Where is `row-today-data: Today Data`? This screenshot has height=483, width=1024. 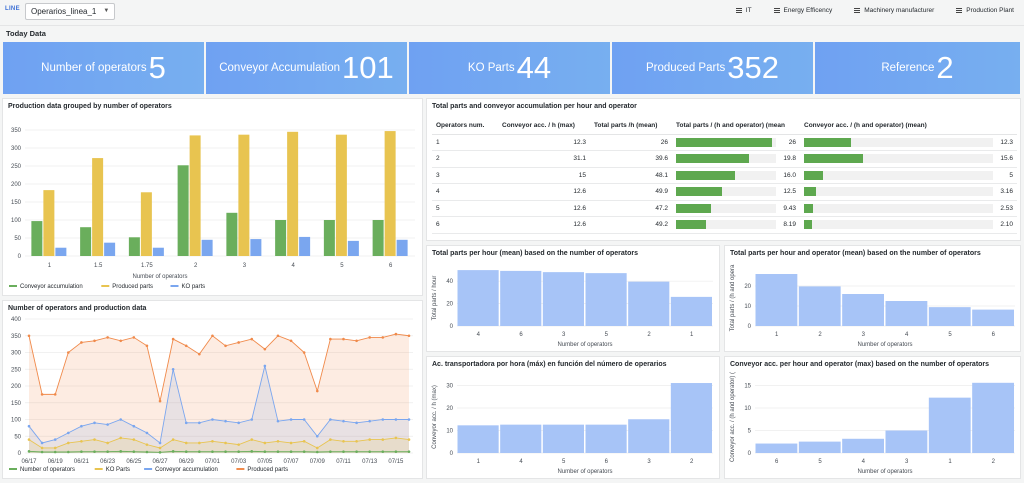
row-today-data: Today Data is located at coordinates (512, 33).